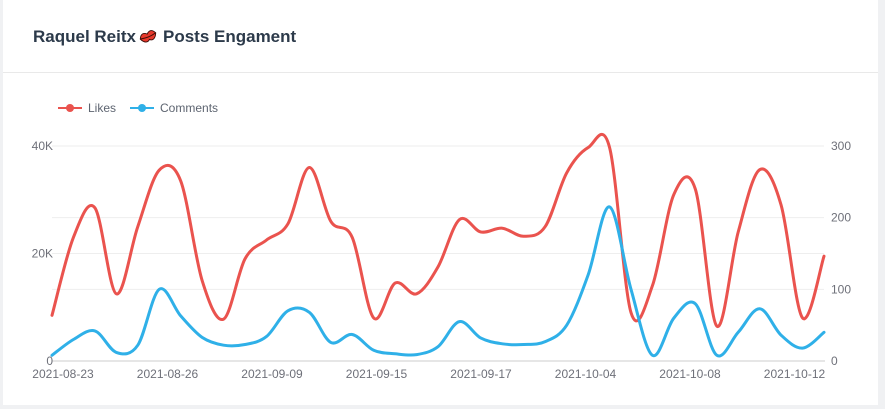 The width and height of the screenshot is (885, 409). I want to click on x-axis-label: 2021-10-12, so click(795, 374).